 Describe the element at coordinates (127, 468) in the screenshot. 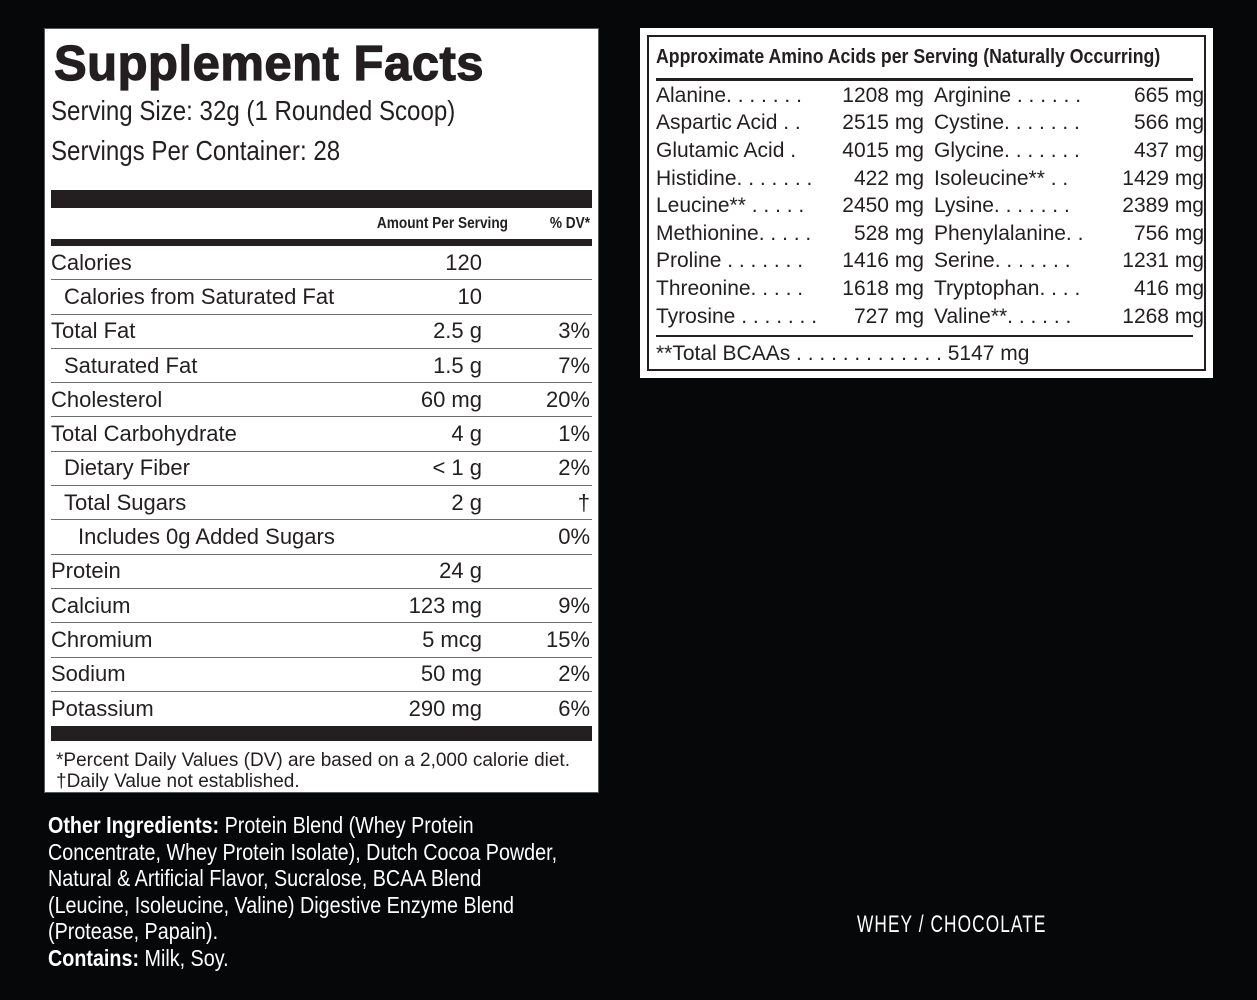

I see `nutrient-name: Dietary Fiber` at that location.